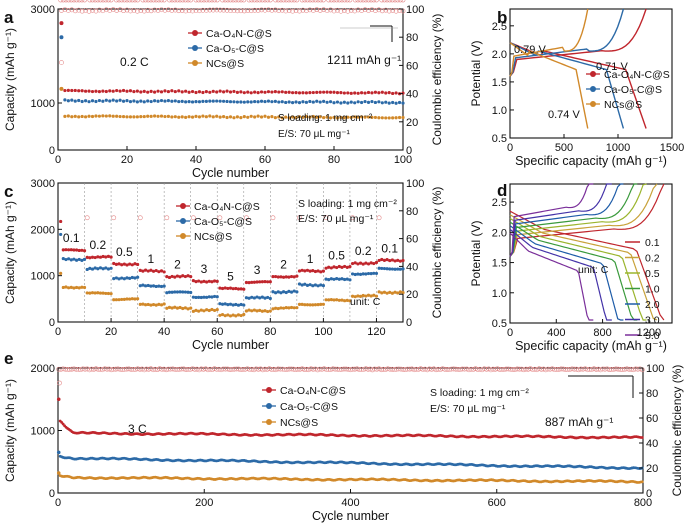 The height and width of the screenshot is (532, 685). What do you see at coordinates (213, 237) in the screenshot?
I see `legend-label: NCs@S` at bounding box center [213, 237].